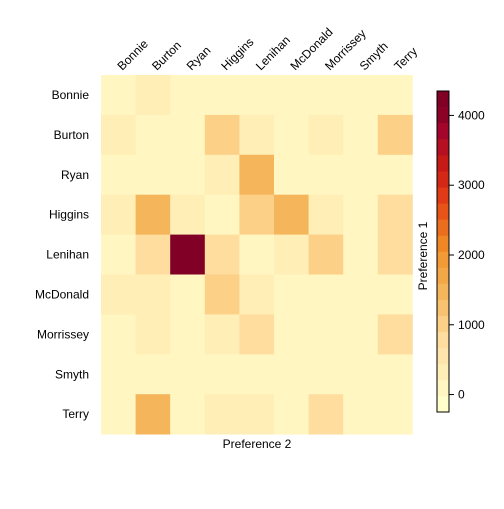 Image resolution: width=504 pixels, height=509 pixels. I want to click on colorbar-tick-label: 0, so click(461, 395).